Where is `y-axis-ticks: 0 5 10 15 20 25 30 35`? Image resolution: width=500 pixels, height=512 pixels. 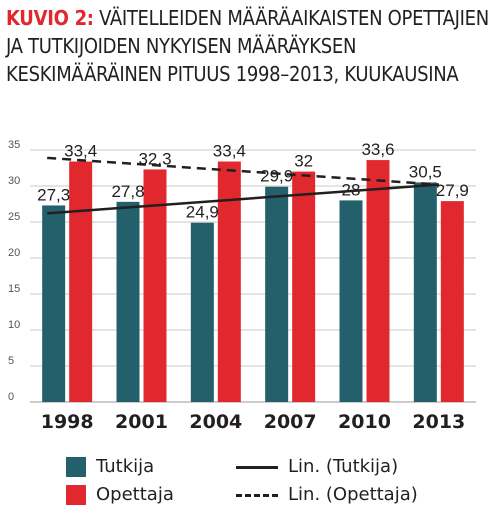
y-axis-ticks: 0 5 10 15 20 25 30 35 is located at coordinates (14, 271).